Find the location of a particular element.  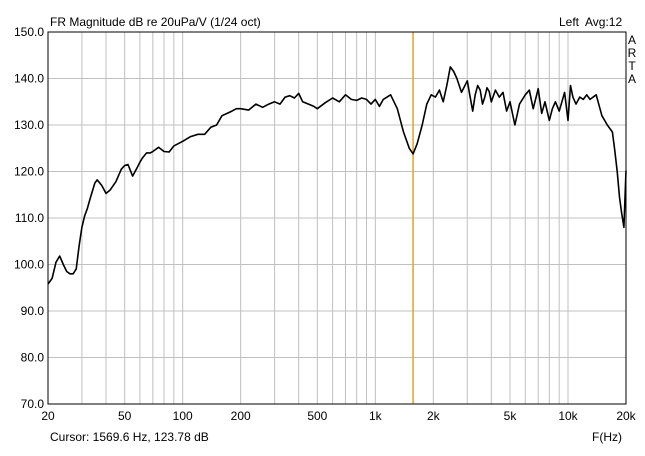

y-tick-label: 120.0 is located at coordinates (29, 172).